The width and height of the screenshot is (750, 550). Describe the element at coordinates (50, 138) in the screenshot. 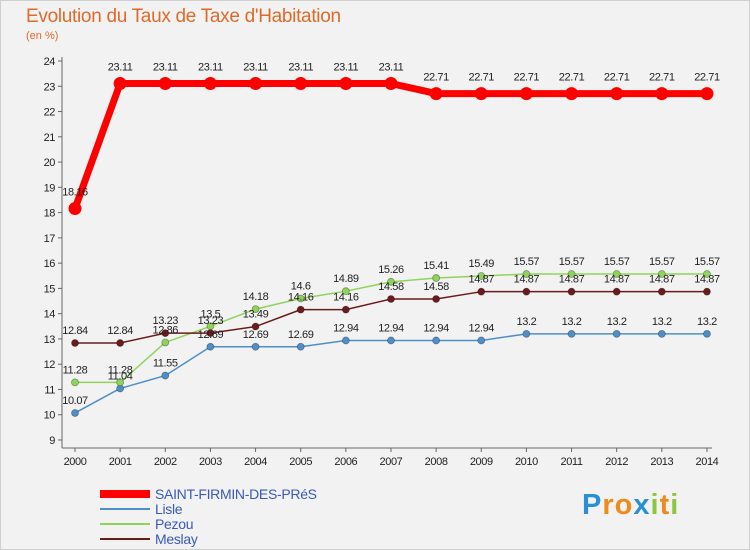

I see `y-tick-label: 21` at that location.